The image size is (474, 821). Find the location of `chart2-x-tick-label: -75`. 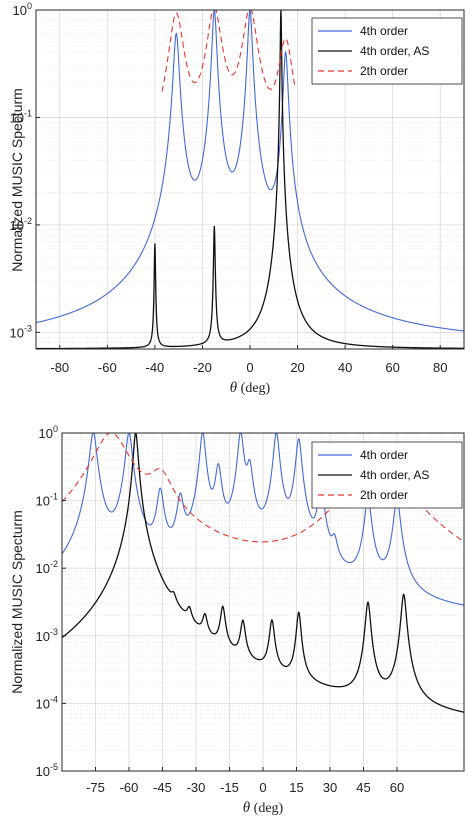

chart2-x-tick-label: -75 is located at coordinates (95, 787).